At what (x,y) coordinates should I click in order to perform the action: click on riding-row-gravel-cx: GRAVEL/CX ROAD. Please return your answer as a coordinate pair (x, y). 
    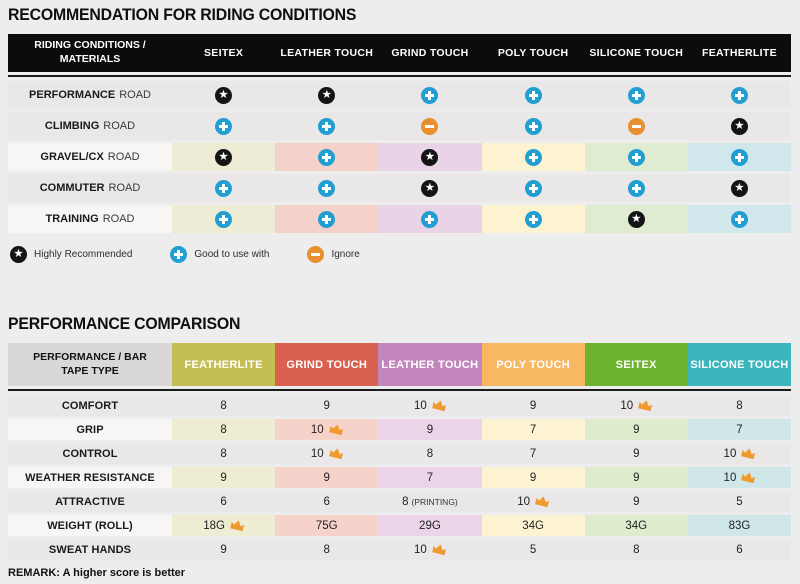
    Looking at the image, I should click on (400, 157).